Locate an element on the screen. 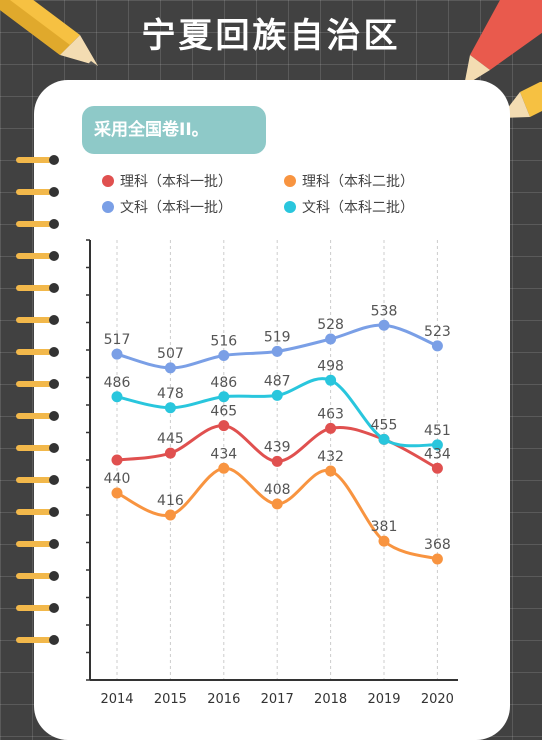 The height and width of the screenshot is (740, 542). x-tick-label: 2015 is located at coordinates (170, 699).